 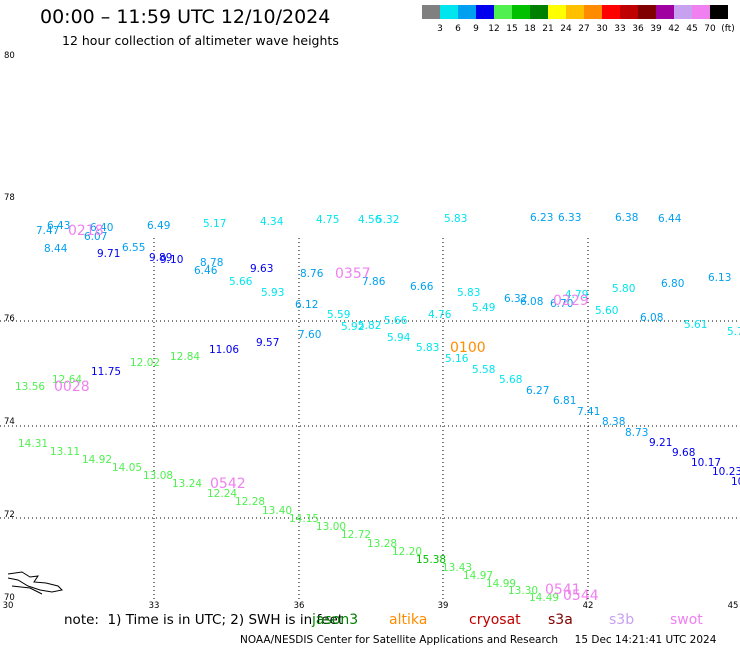 What do you see at coordinates (67, 380) in the screenshot?
I see `wave-height-value: 12.64` at bounding box center [67, 380].